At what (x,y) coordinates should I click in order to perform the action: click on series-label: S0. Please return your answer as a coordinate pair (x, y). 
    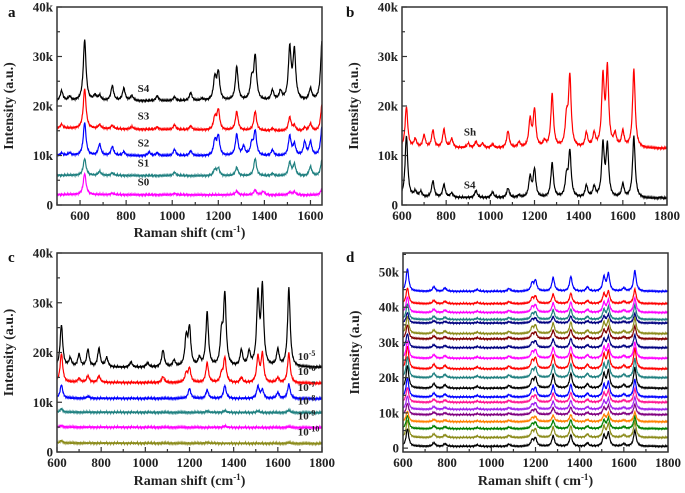
    Looking at the image, I should click on (144, 183).